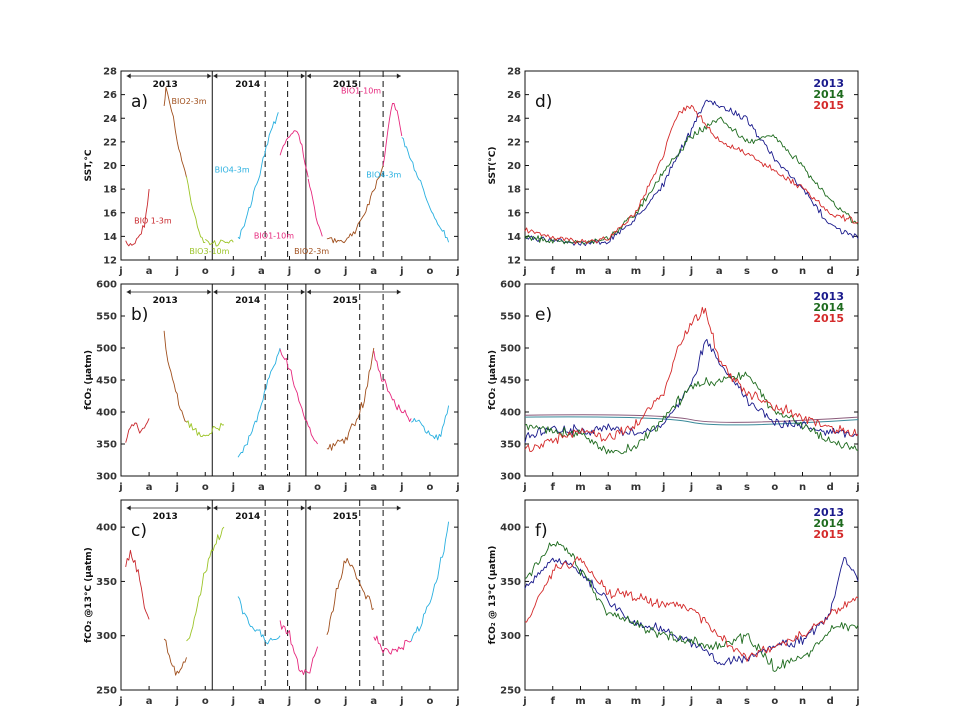  I want to click on x-tick-label: s, so click(747, 271).